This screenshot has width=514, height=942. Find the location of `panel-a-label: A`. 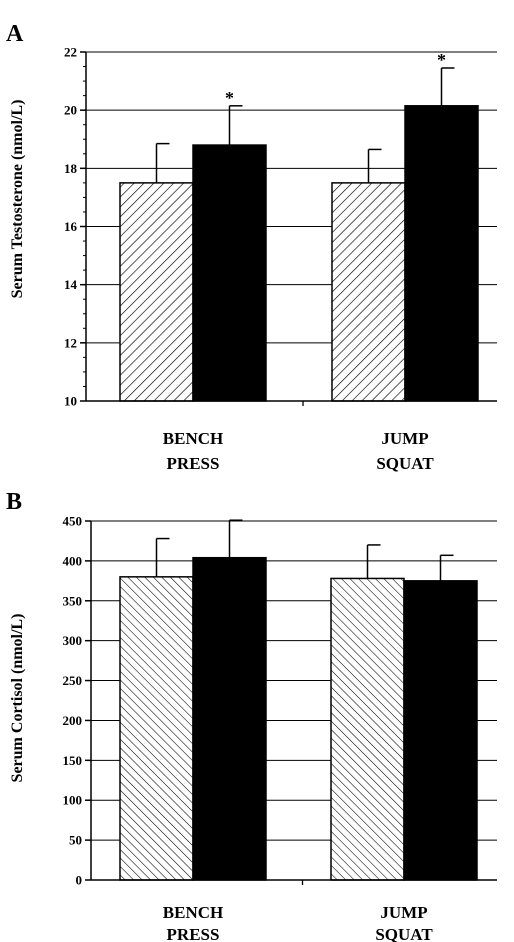

panel-a-label: A is located at coordinates (15, 34).